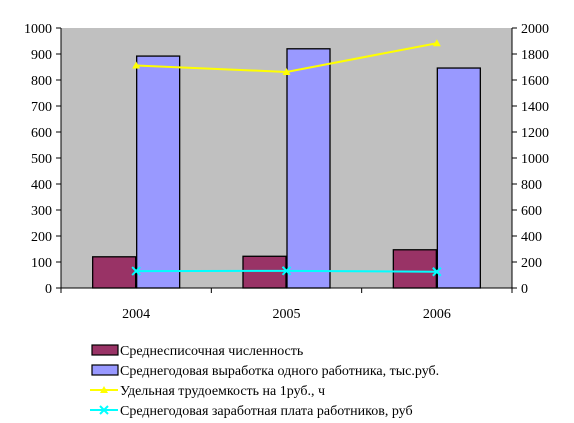 The height and width of the screenshot is (423, 574). Describe the element at coordinates (38, 29) in the screenshot. I see `y-left-tick-label: 1000` at that location.